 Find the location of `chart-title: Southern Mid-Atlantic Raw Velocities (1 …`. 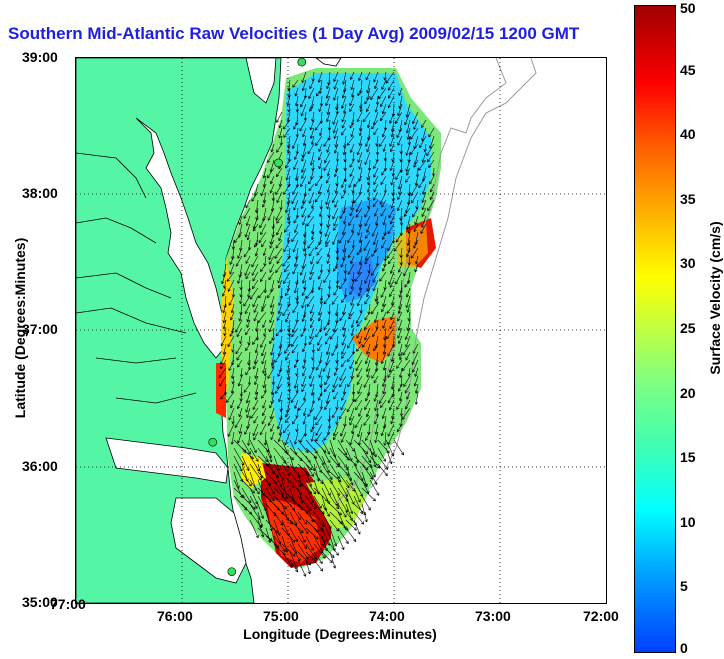

chart-title: Southern Mid-Atlantic Raw Velocities (1 … is located at coordinates (294, 33).